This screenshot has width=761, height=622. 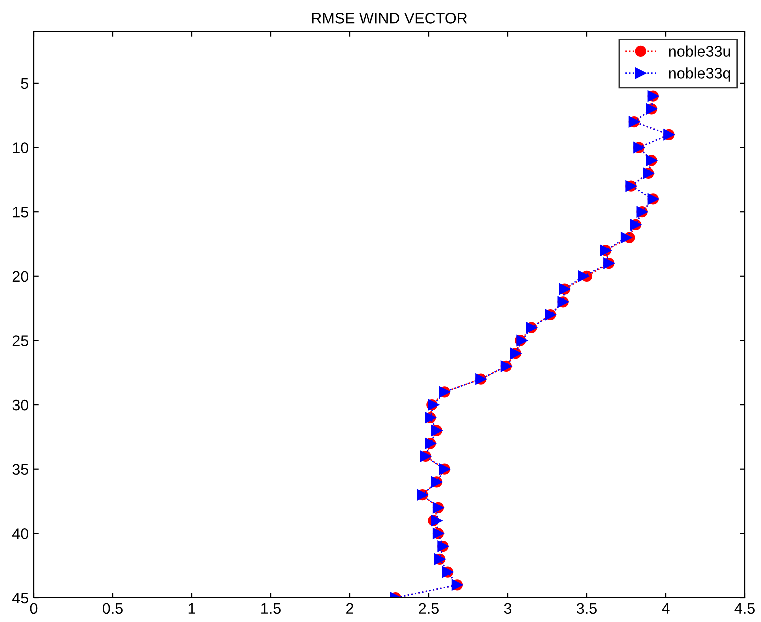 What do you see at coordinates (21, 148) in the screenshot?
I see `y-tick-label: 10` at bounding box center [21, 148].